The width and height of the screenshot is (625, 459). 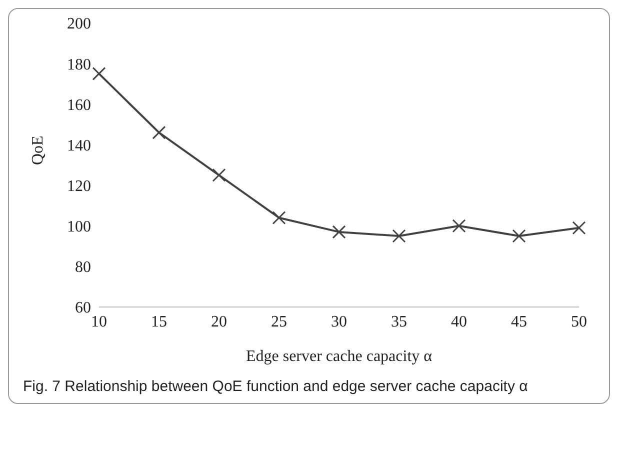 I want to click on y-tick-label: 160, so click(x=79, y=105).